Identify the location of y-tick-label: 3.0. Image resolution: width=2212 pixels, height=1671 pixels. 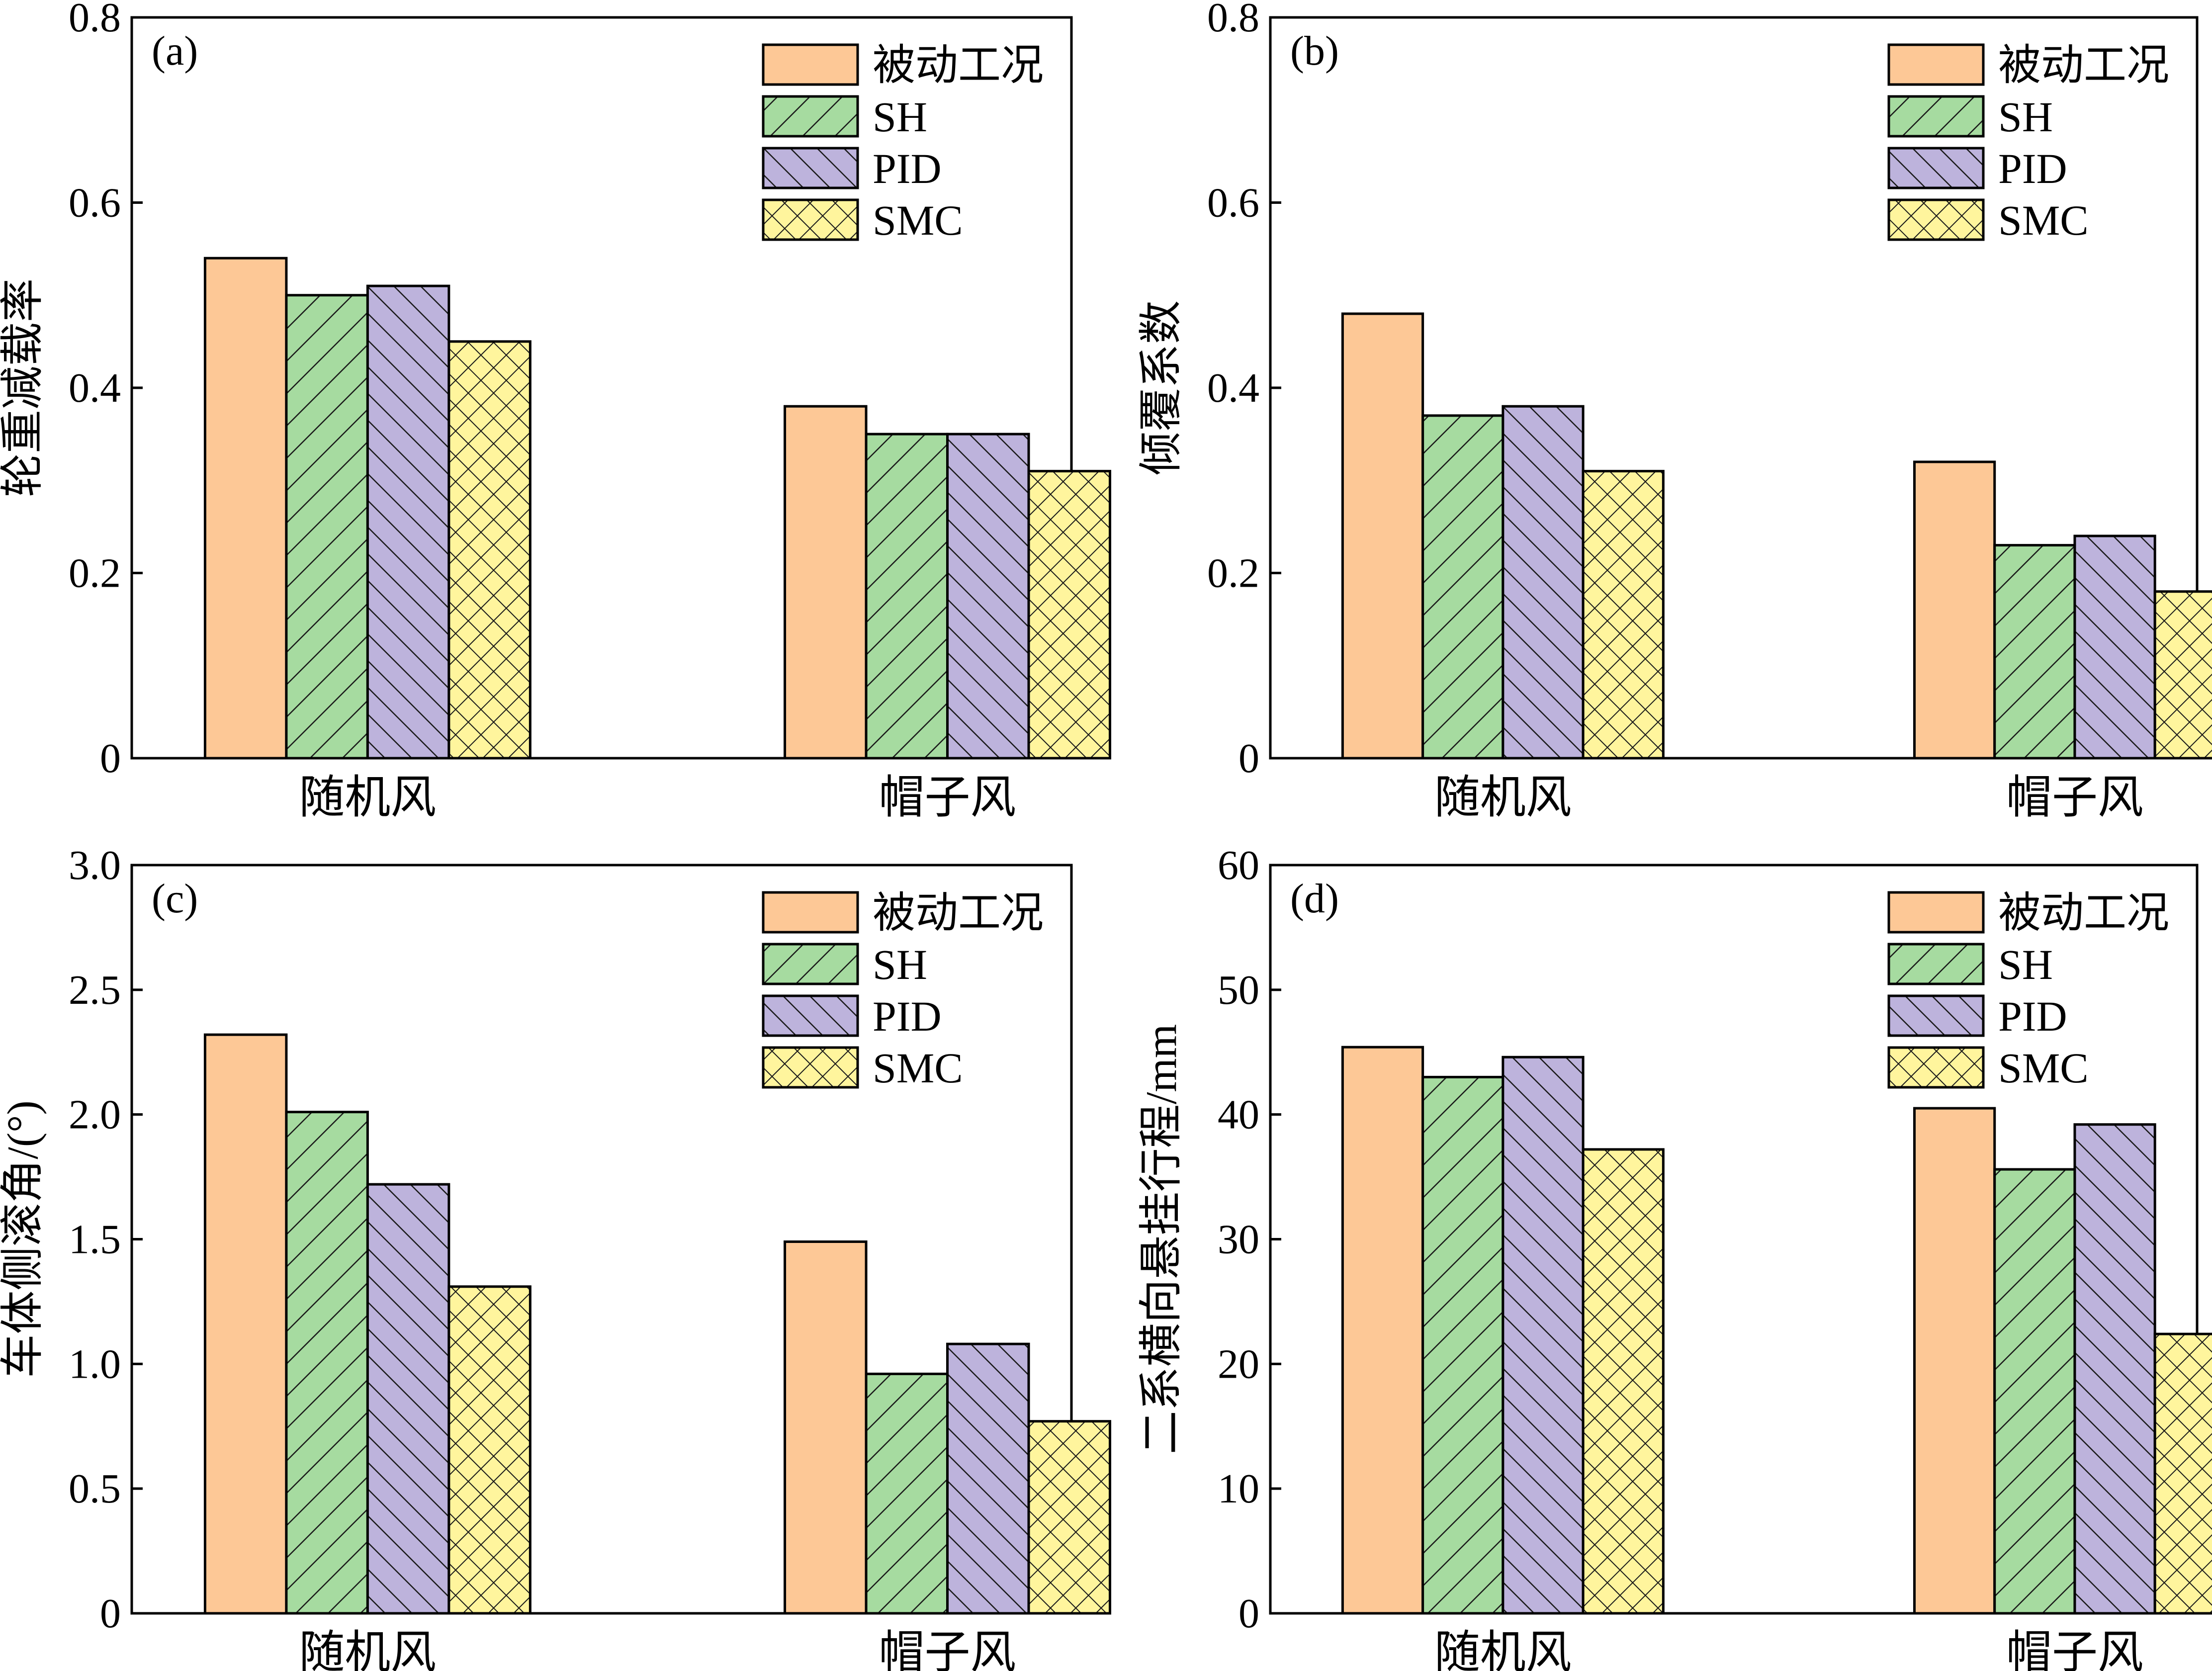
(95, 865).